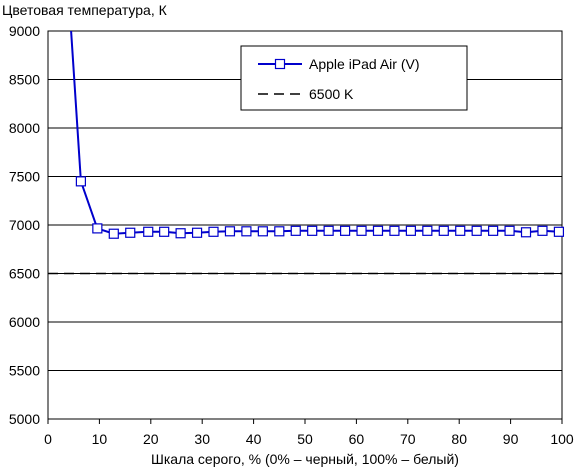 Image resolution: width=574 pixels, height=469 pixels. I want to click on y-tick-label: 5000, so click(24, 419).